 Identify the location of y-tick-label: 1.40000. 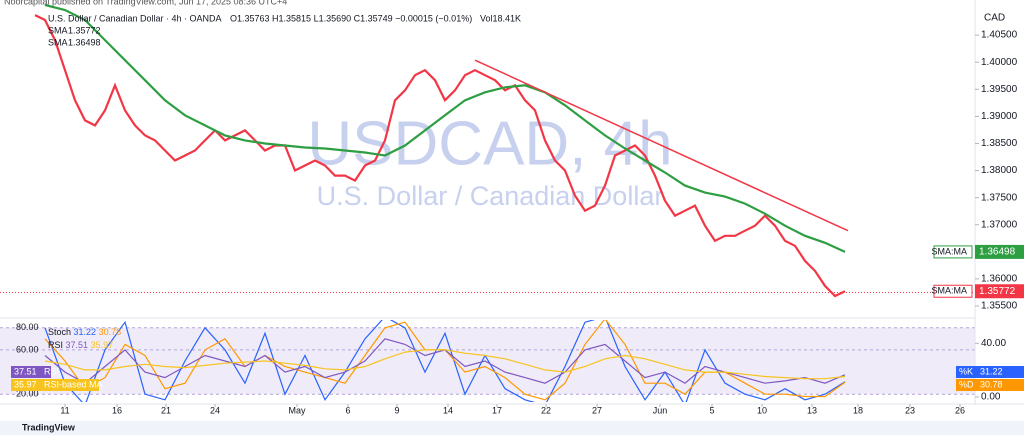
(999, 62).